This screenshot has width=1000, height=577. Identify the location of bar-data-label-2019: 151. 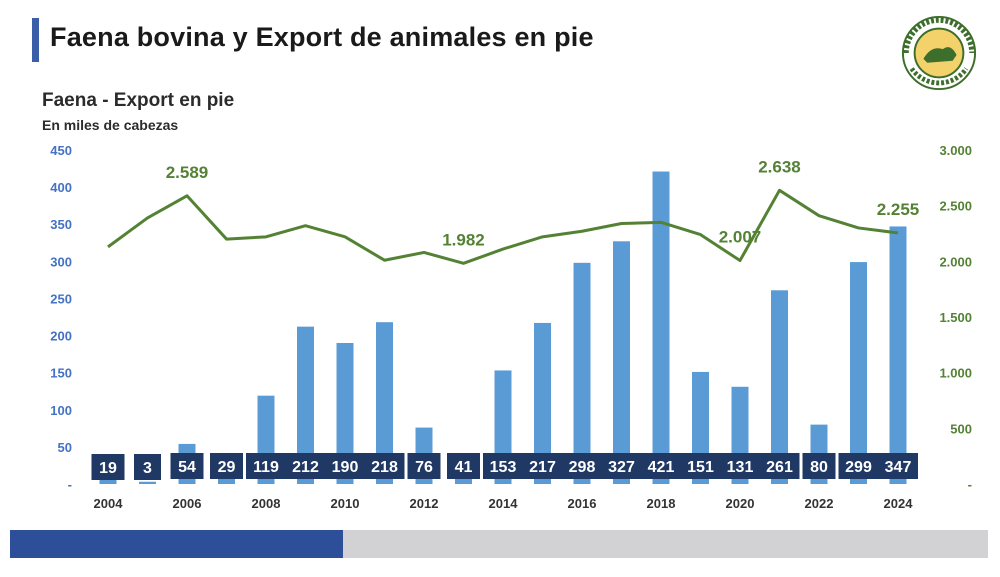
(700, 467).